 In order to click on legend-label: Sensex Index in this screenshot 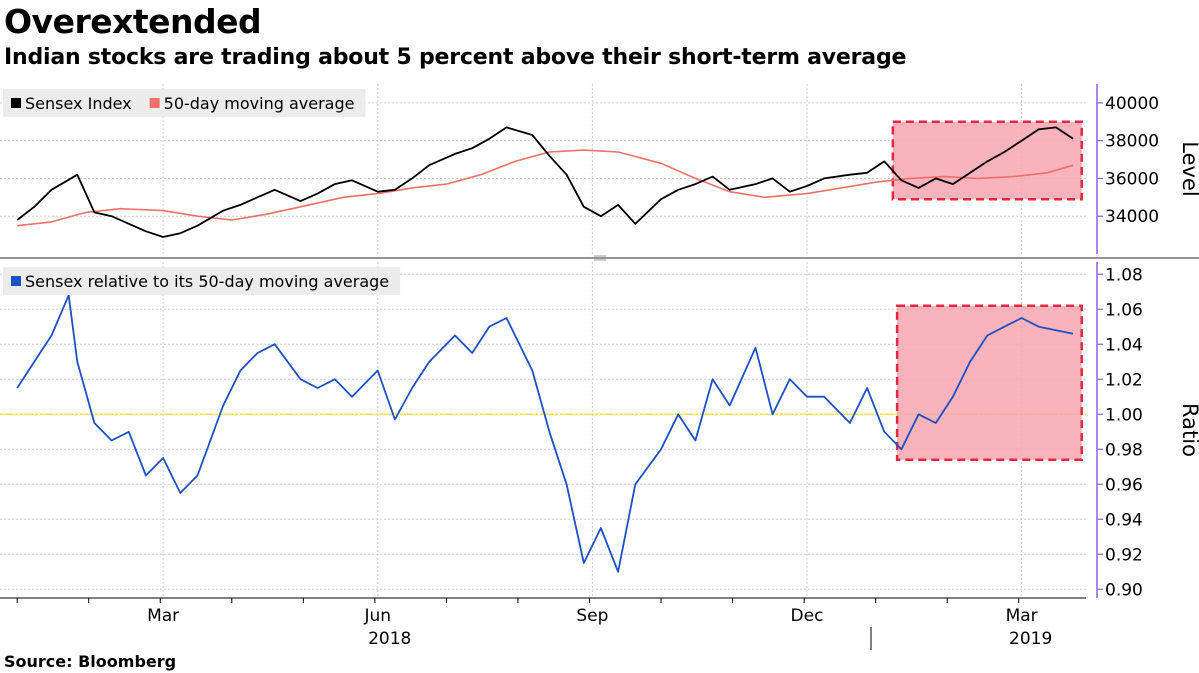, I will do `click(78, 103)`.